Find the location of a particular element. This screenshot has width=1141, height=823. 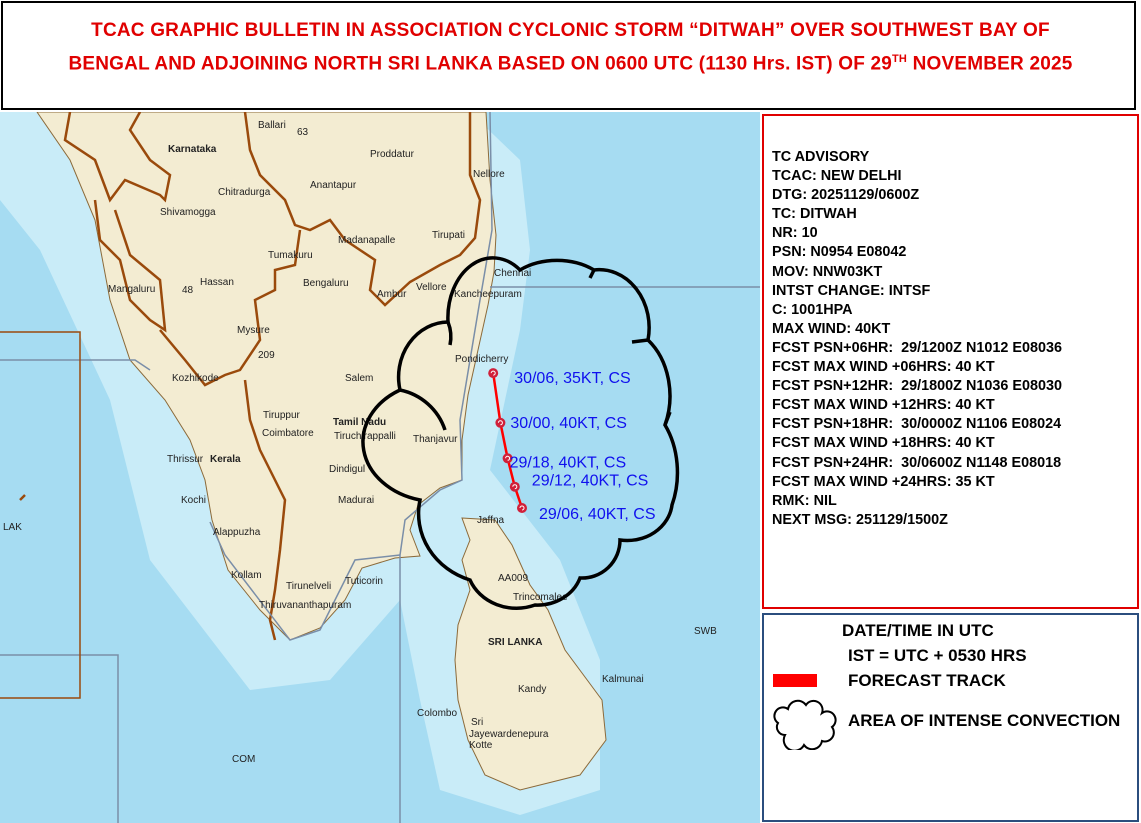

map-label: Nellore is located at coordinates (489, 174).